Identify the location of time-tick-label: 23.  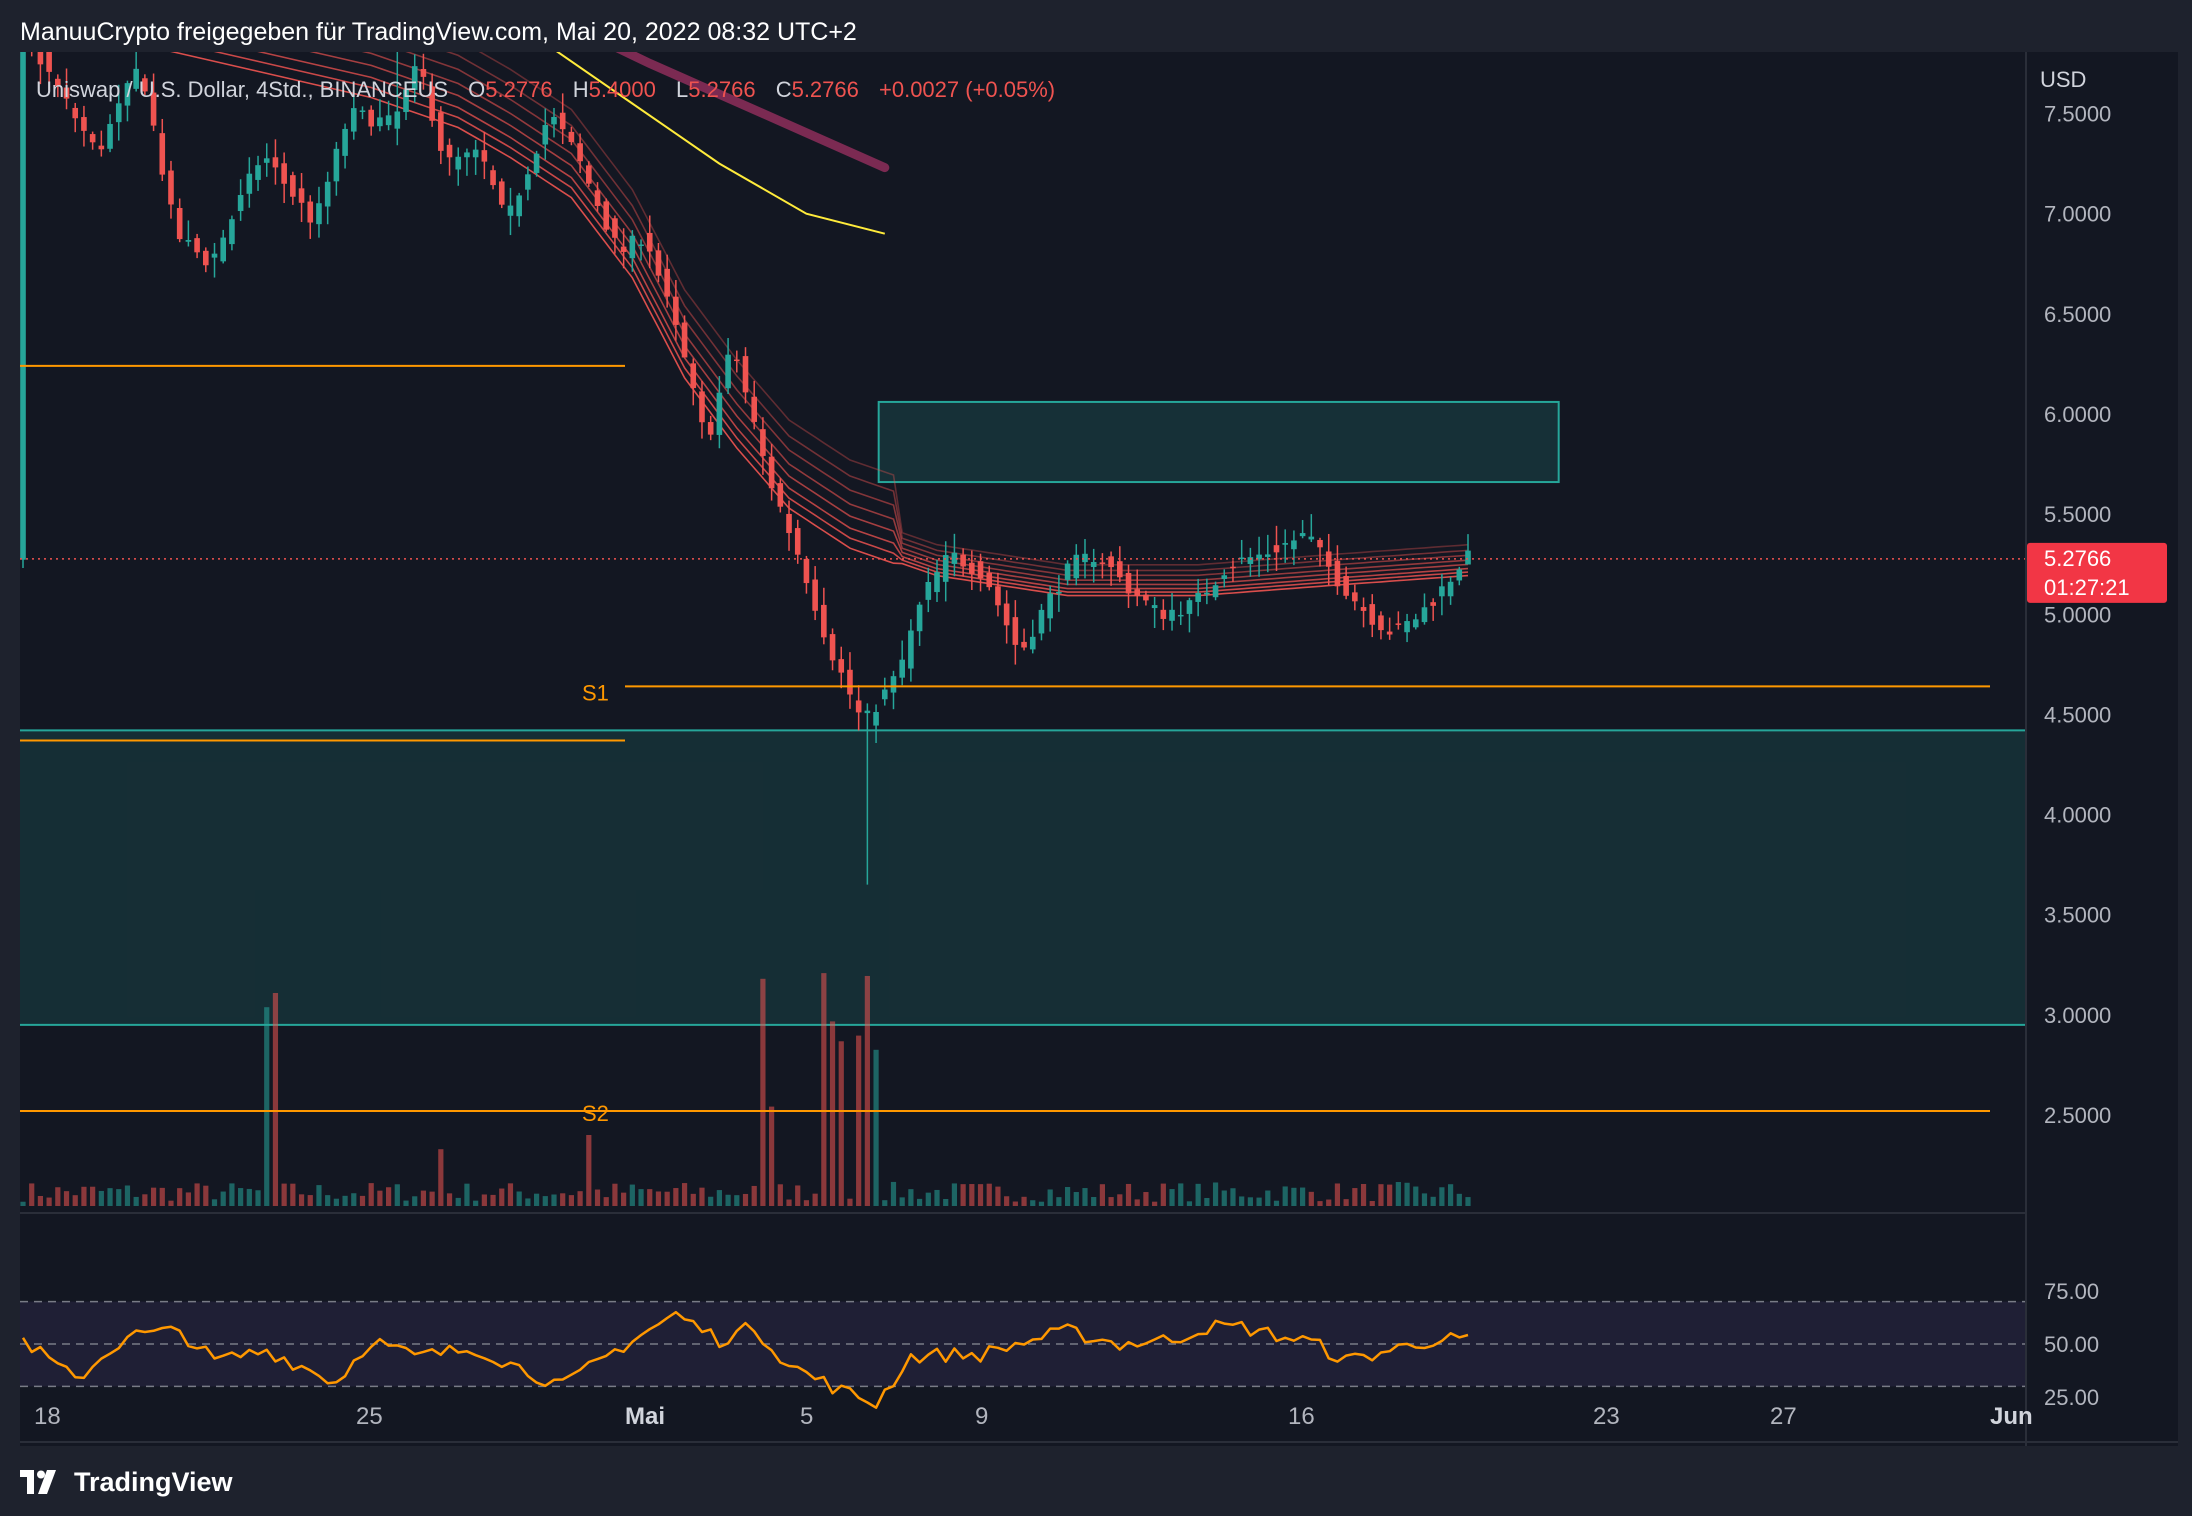
(1606, 1416).